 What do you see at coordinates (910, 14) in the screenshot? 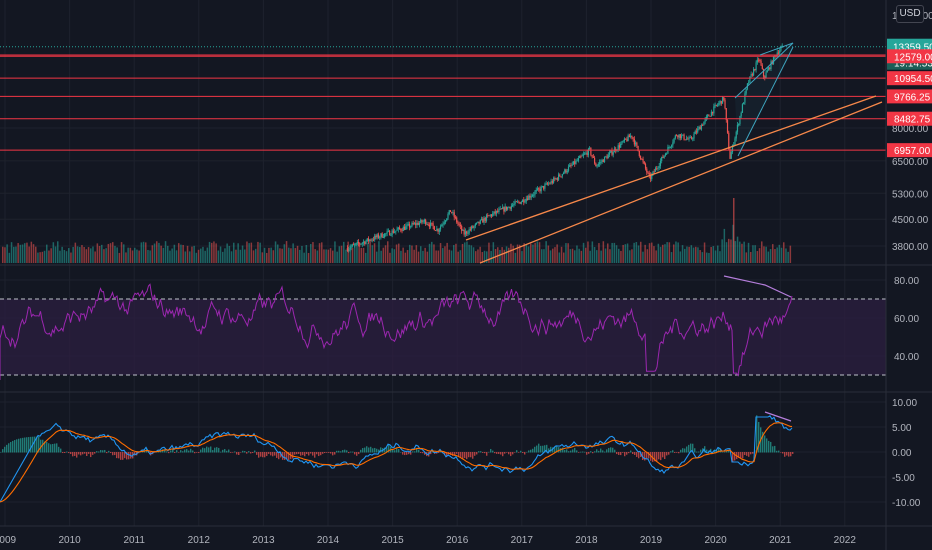
I see `currency-badge: USD` at bounding box center [910, 14].